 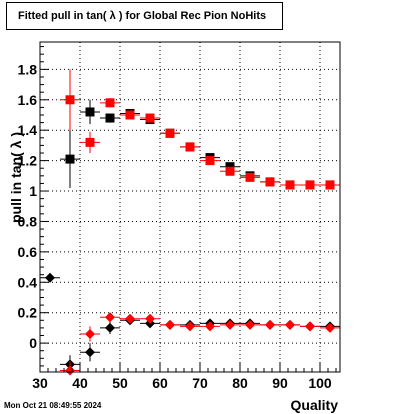 I want to click on x-tick-label: 100, so click(x=320, y=383).